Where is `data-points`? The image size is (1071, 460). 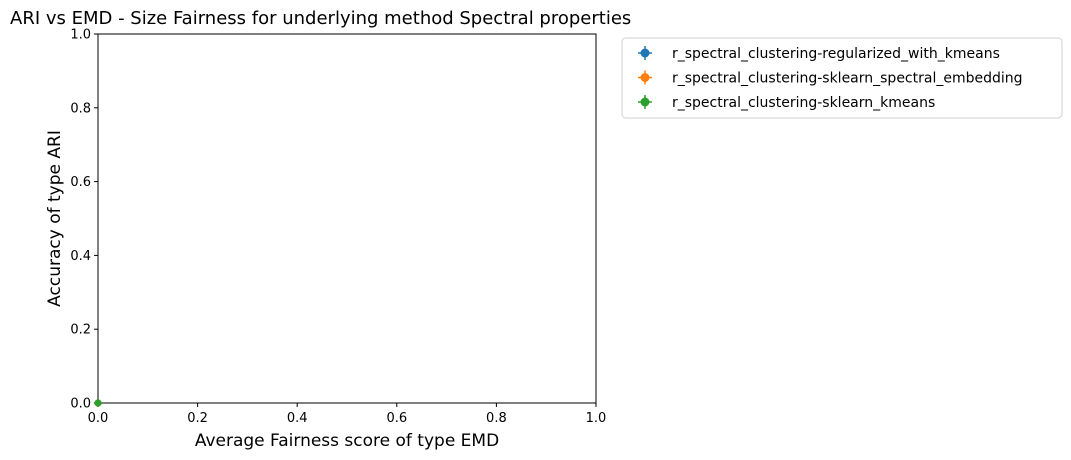
data-points is located at coordinates (98, 403).